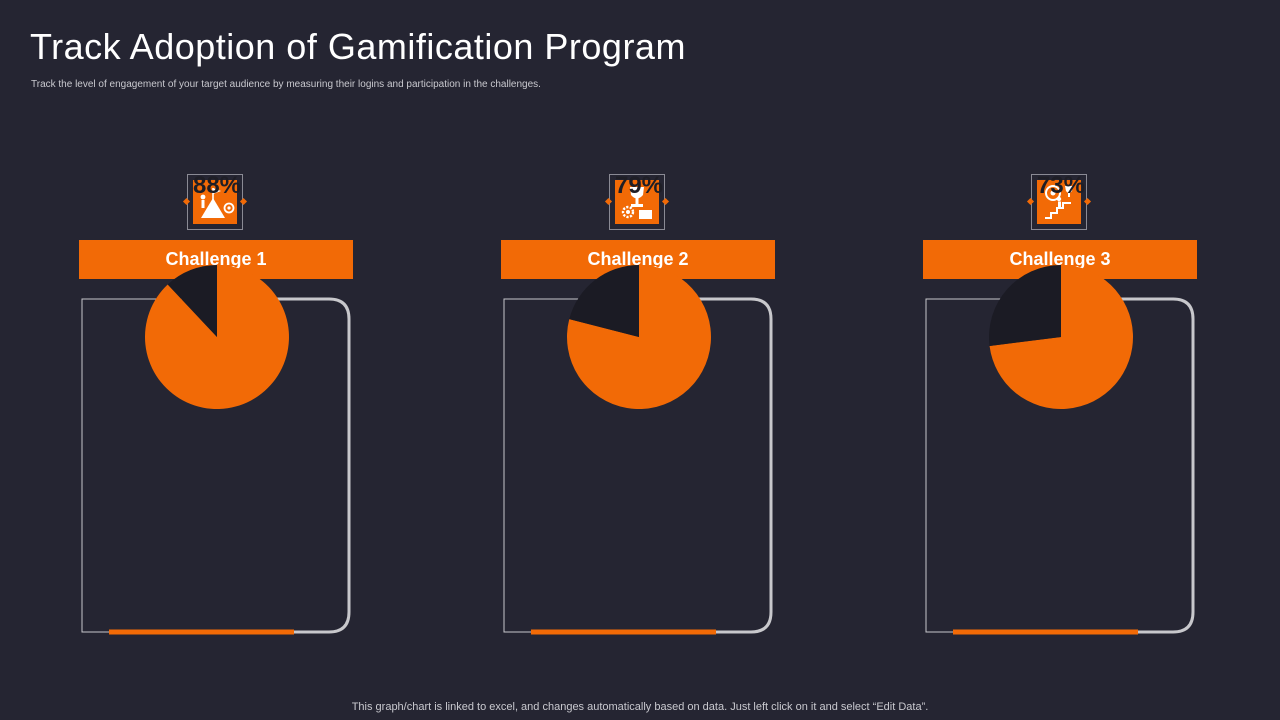 The width and height of the screenshot is (1280, 720). What do you see at coordinates (638, 466) in the screenshot?
I see `challenge-2-frame` at bounding box center [638, 466].